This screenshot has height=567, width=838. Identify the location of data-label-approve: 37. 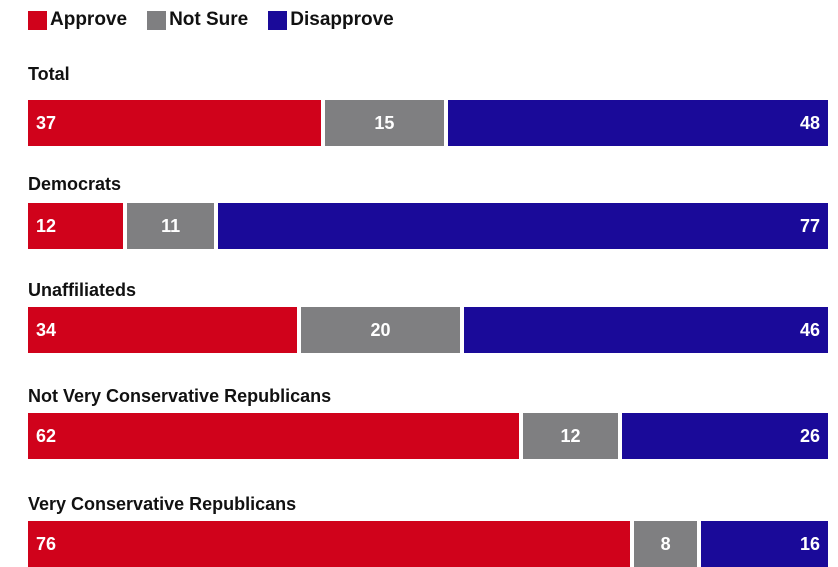
(46, 123).